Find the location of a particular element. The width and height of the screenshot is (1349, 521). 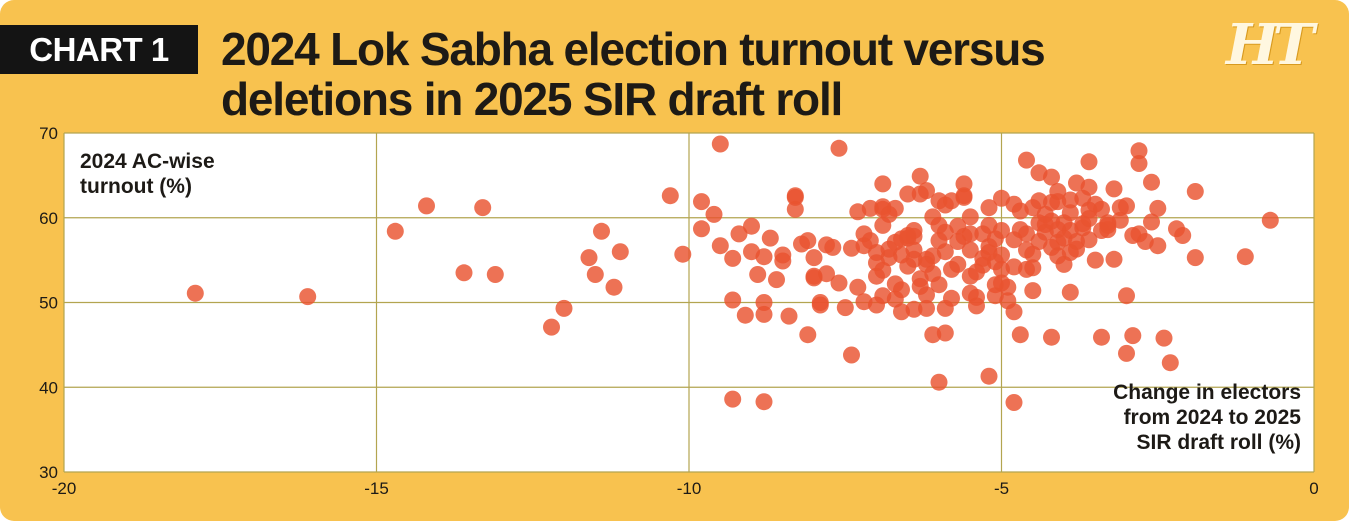

chart-number-label: CHART 1 is located at coordinates (99, 49).